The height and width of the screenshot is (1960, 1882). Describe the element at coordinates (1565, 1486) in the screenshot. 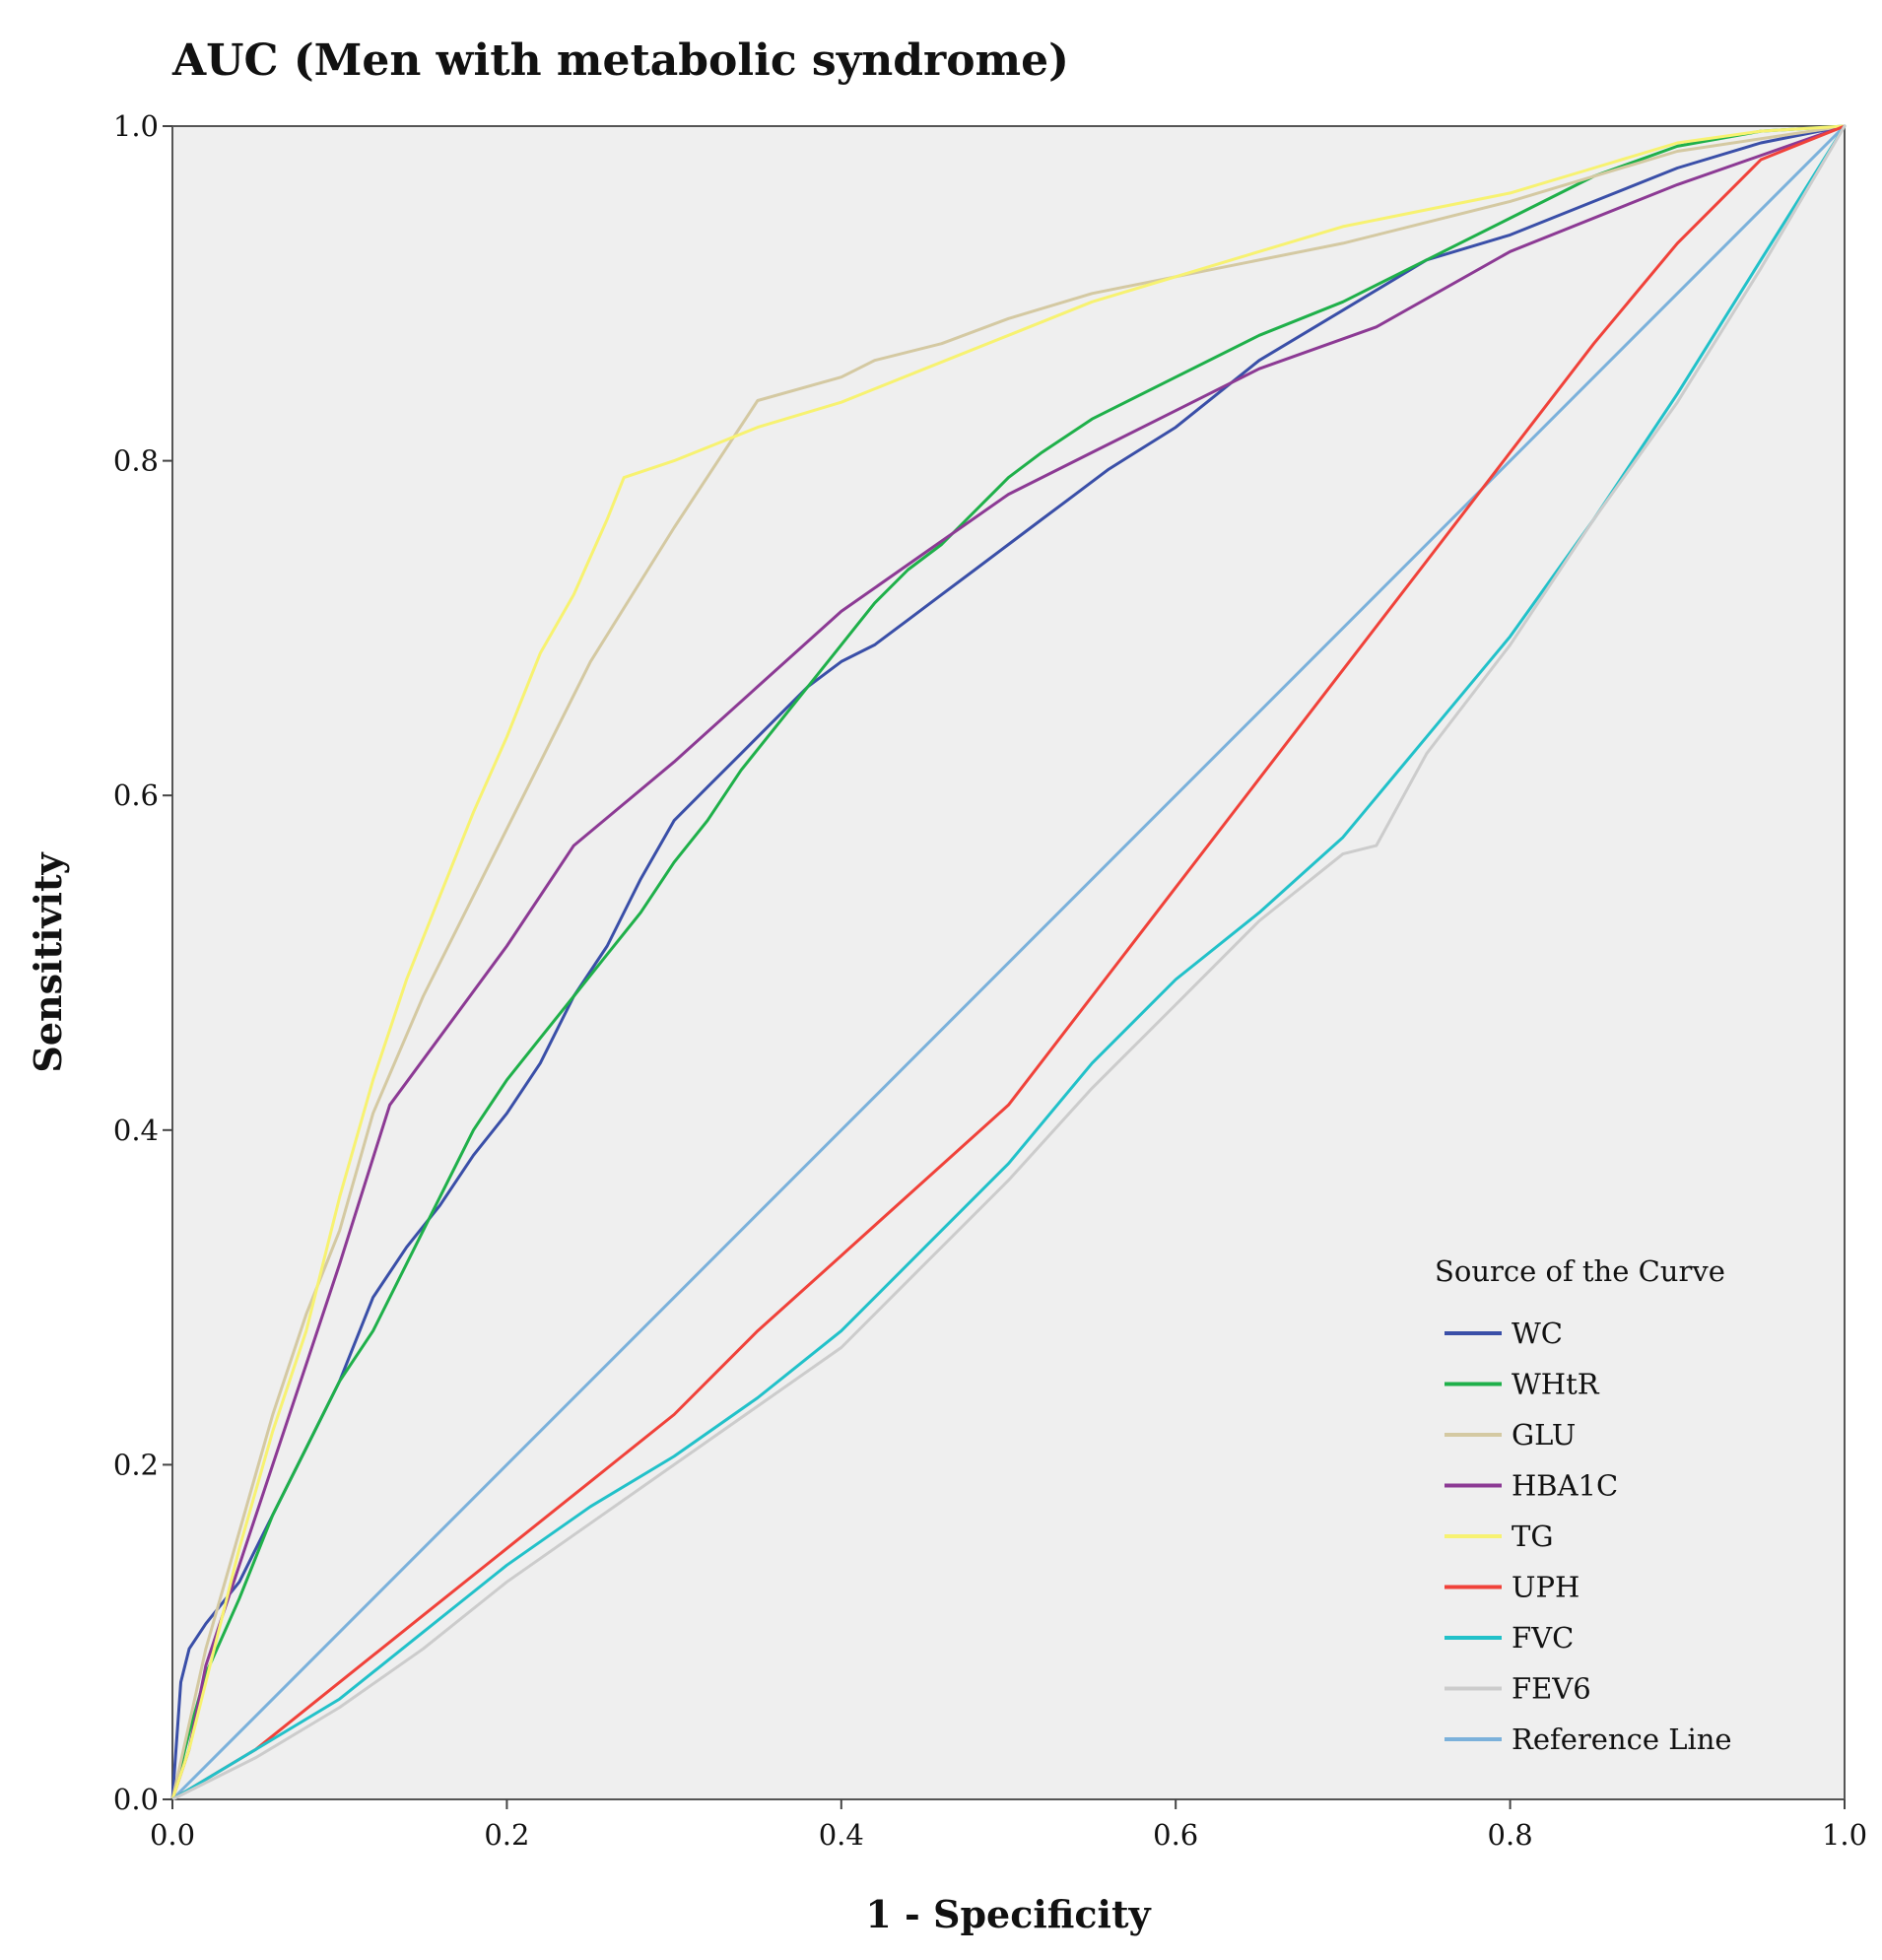

I see `legend-label-hba1c: HBA1C` at that location.